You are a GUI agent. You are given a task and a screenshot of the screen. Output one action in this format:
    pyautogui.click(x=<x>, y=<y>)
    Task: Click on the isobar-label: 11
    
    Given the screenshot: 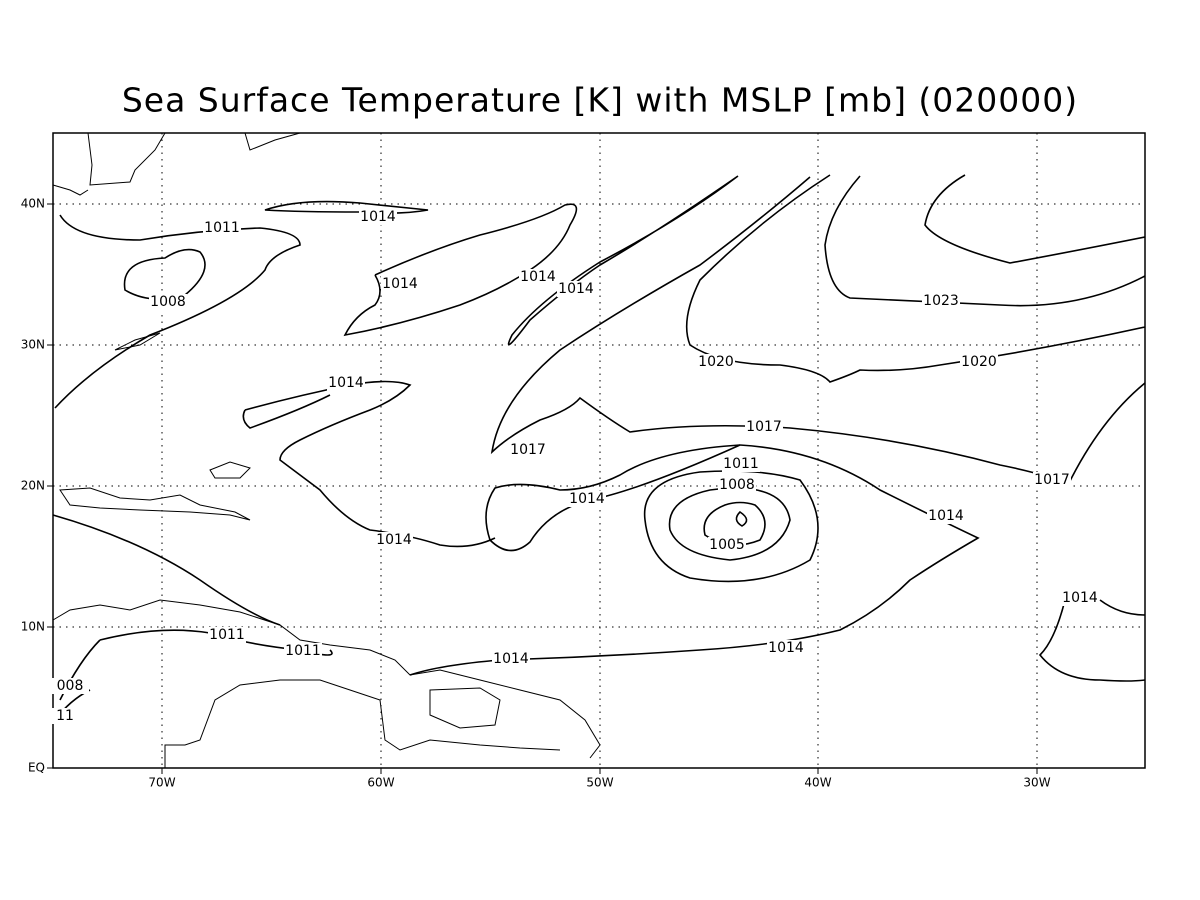 What is the action you would take?
    pyautogui.click(x=65, y=716)
    